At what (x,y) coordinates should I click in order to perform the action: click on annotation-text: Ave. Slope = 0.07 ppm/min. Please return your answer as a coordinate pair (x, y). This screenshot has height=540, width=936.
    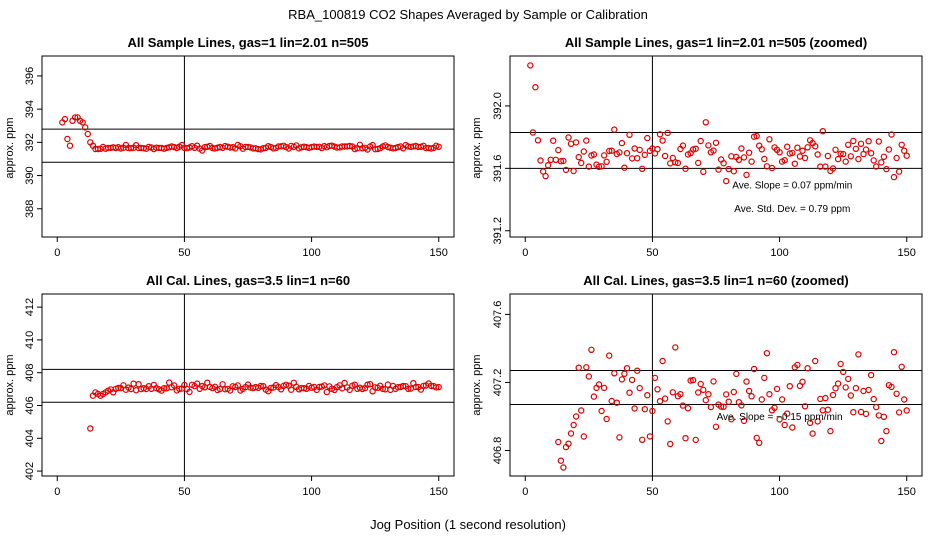
    Looking at the image, I should click on (792, 186).